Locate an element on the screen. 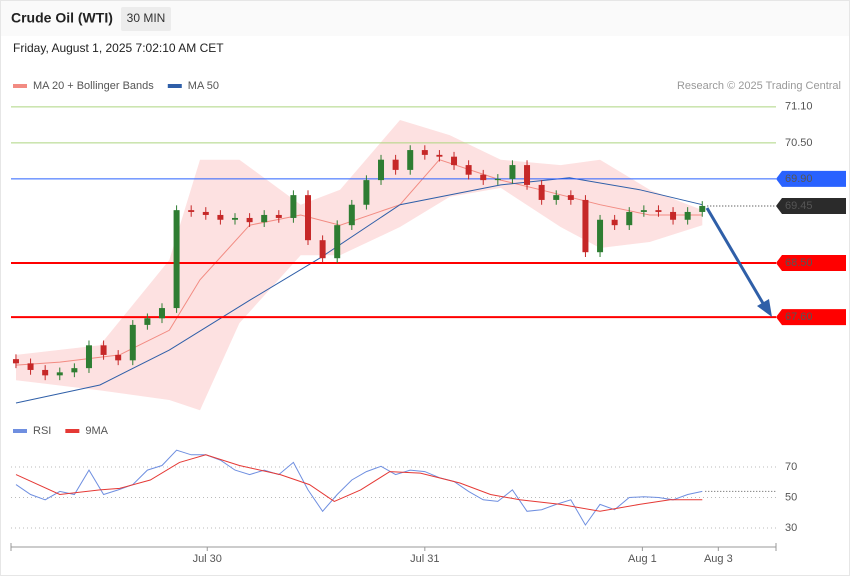 The image size is (850, 581). level-label: 69.90 is located at coordinates (799, 179).